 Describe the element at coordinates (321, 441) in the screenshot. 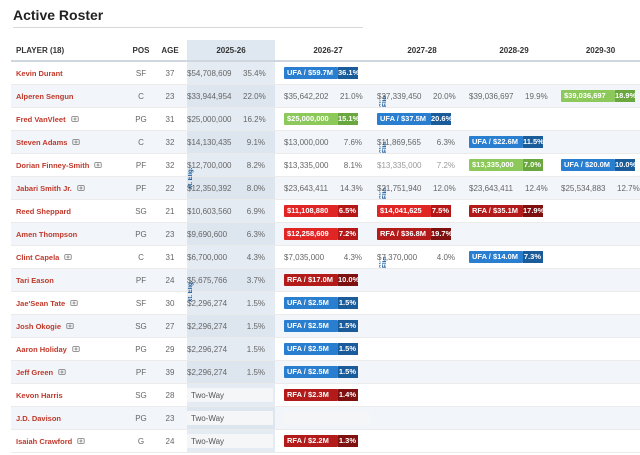

I see `rfa-badge: RFA / $2.2M 1.3%` at that location.